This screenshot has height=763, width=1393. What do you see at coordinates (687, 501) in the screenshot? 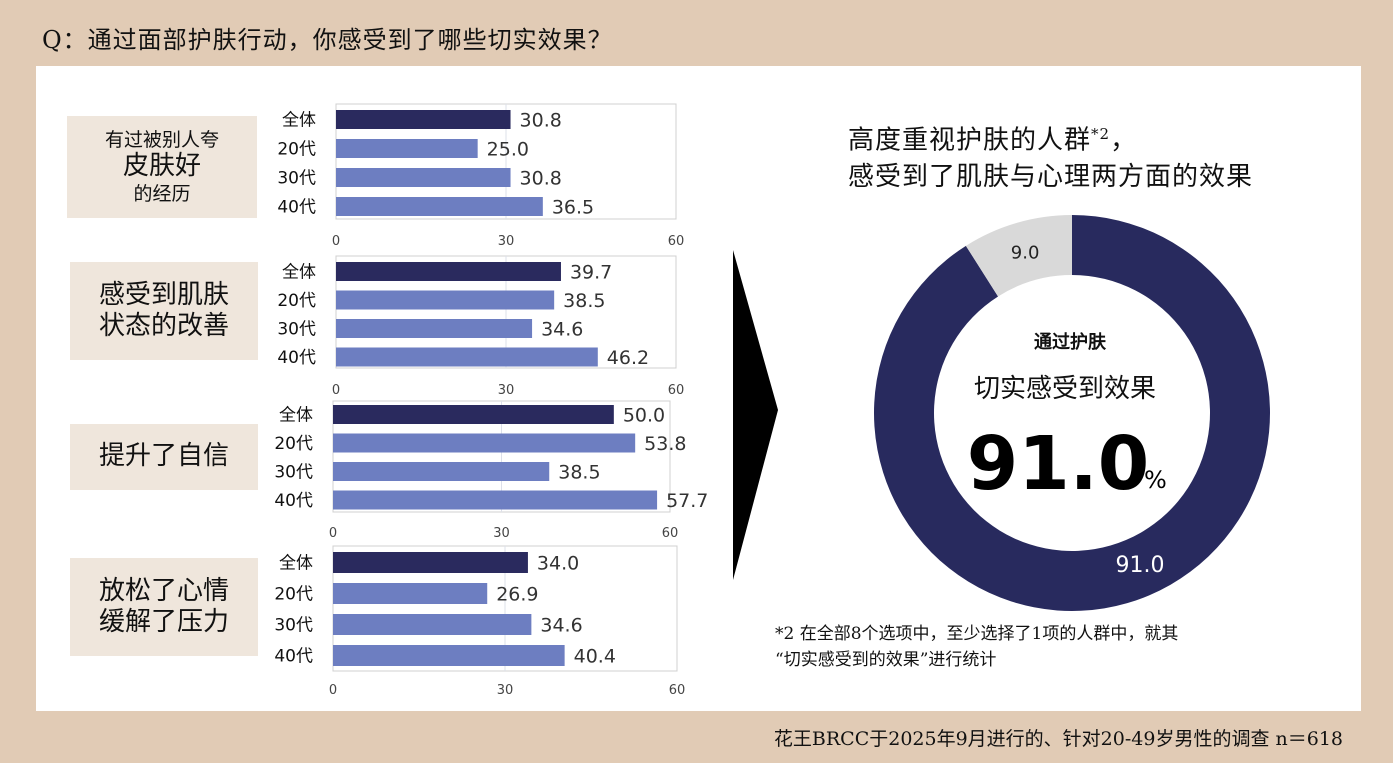
I see `data-label: 57.7` at bounding box center [687, 501].